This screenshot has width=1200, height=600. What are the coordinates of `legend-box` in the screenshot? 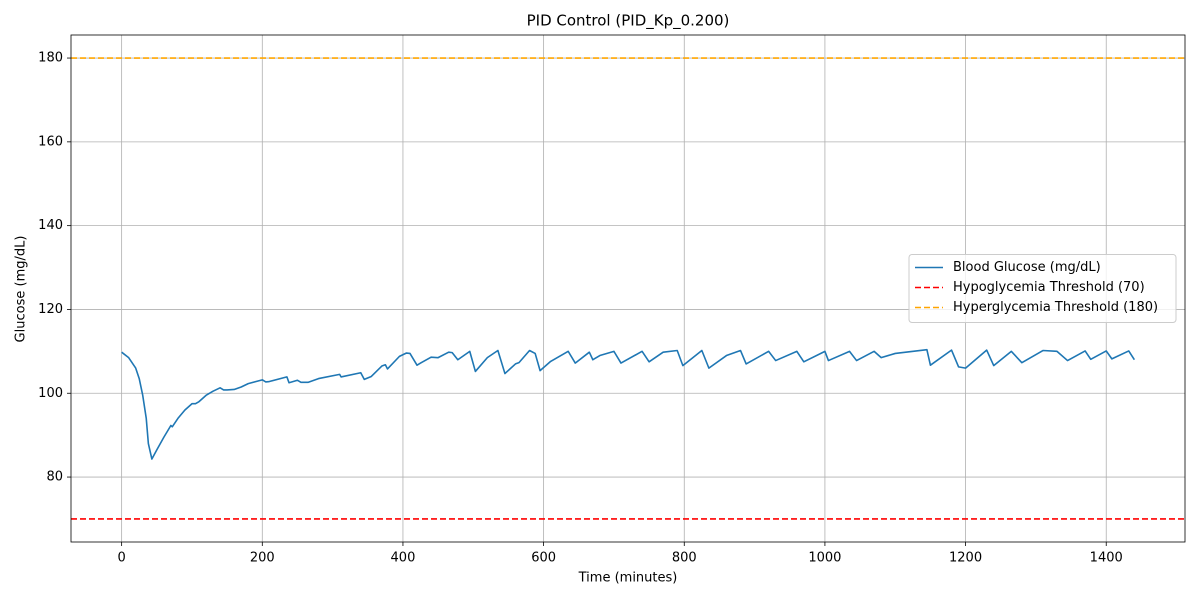 It's located at (1042, 288).